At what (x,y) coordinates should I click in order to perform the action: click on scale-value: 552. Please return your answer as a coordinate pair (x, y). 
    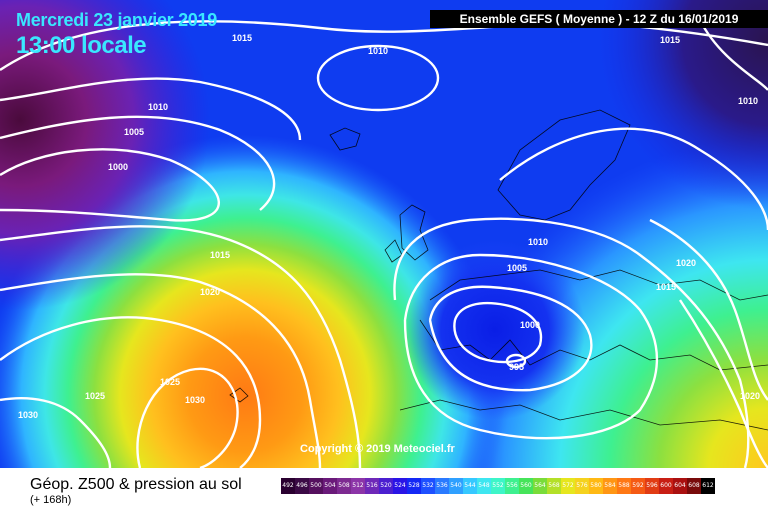
    Looking at the image, I should click on (498, 485).